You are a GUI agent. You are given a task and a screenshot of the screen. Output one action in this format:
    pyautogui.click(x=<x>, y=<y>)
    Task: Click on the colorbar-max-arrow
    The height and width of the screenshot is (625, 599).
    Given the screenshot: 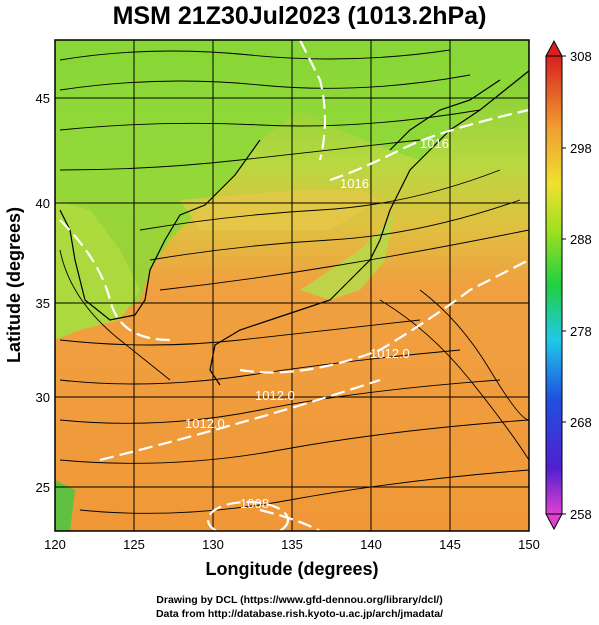 What is the action you would take?
    pyautogui.click(x=554, y=48)
    